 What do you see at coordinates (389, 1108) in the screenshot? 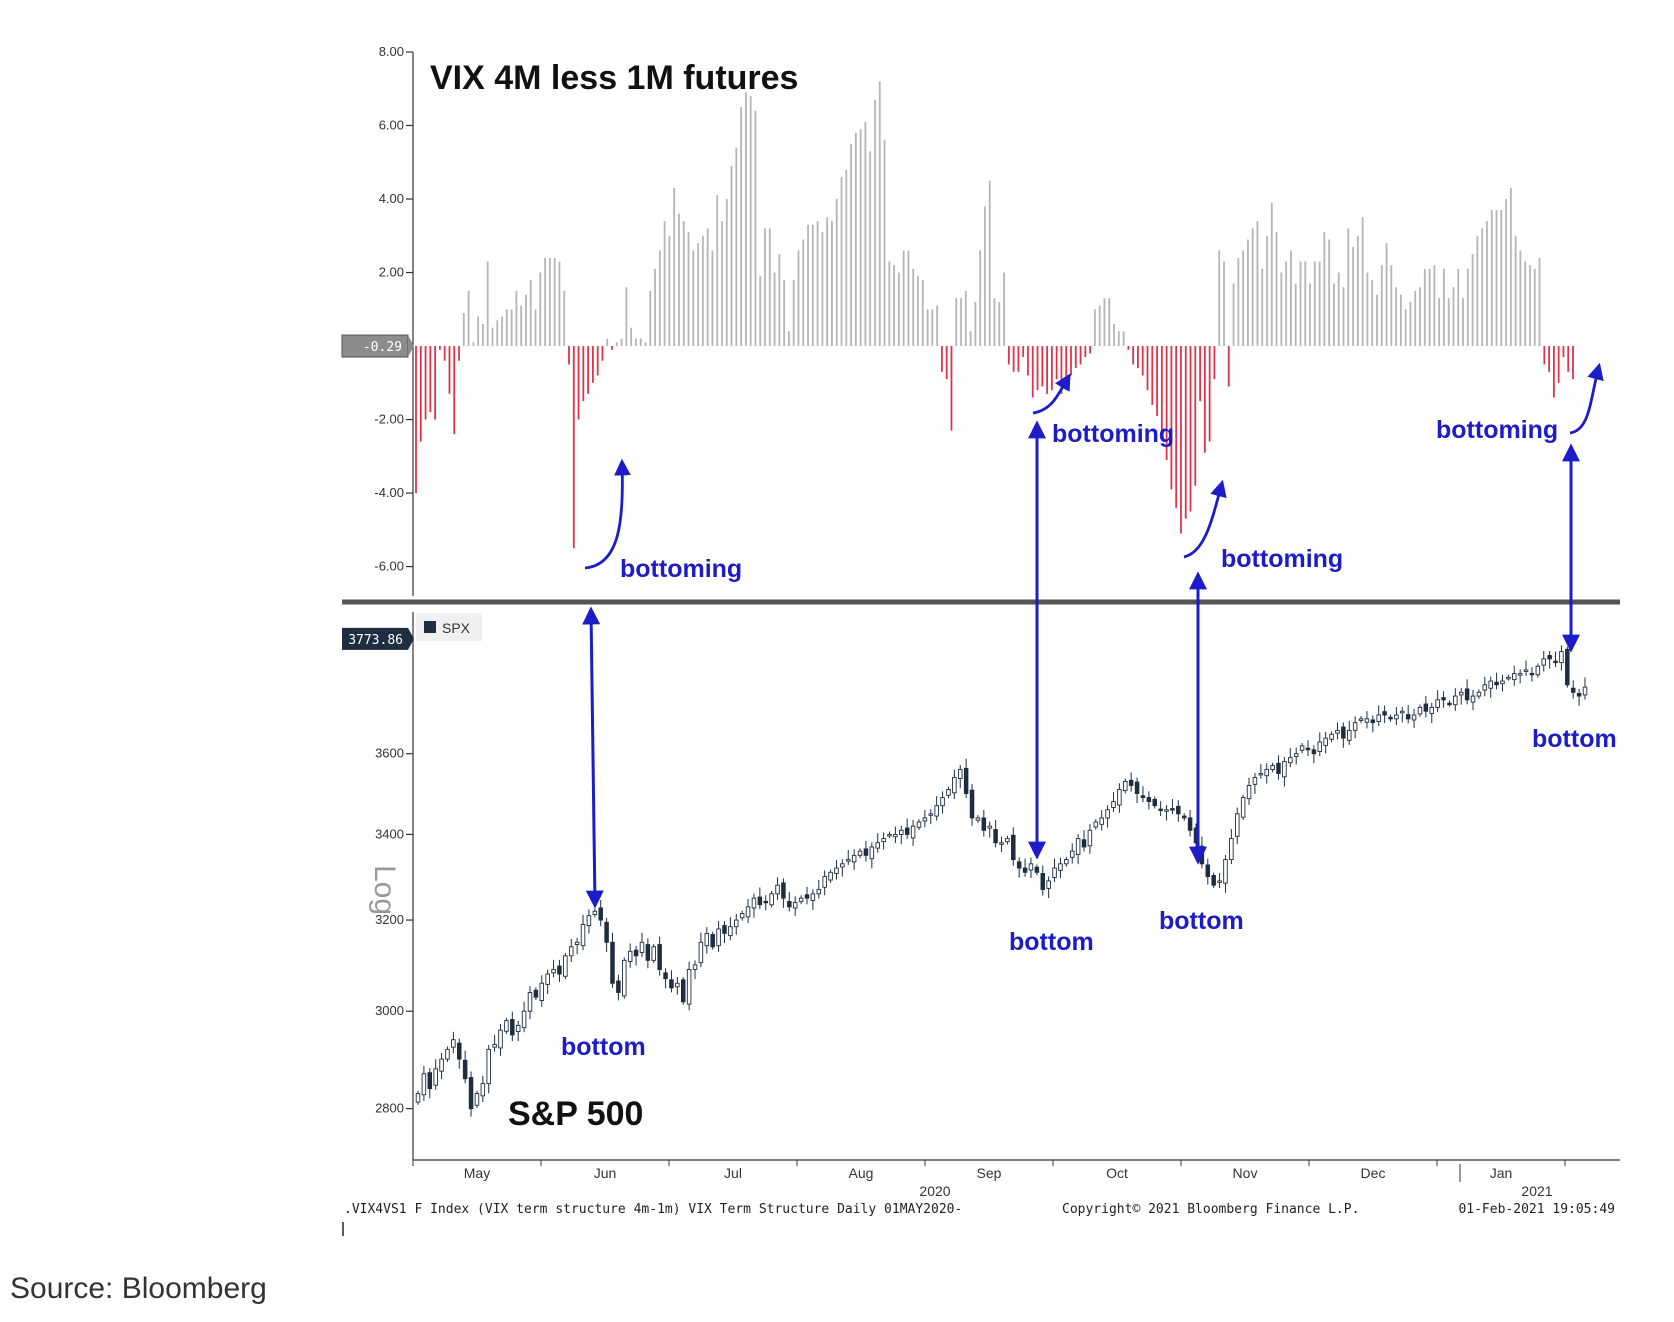
I see `spx-y-tick-label: 2800` at bounding box center [389, 1108].